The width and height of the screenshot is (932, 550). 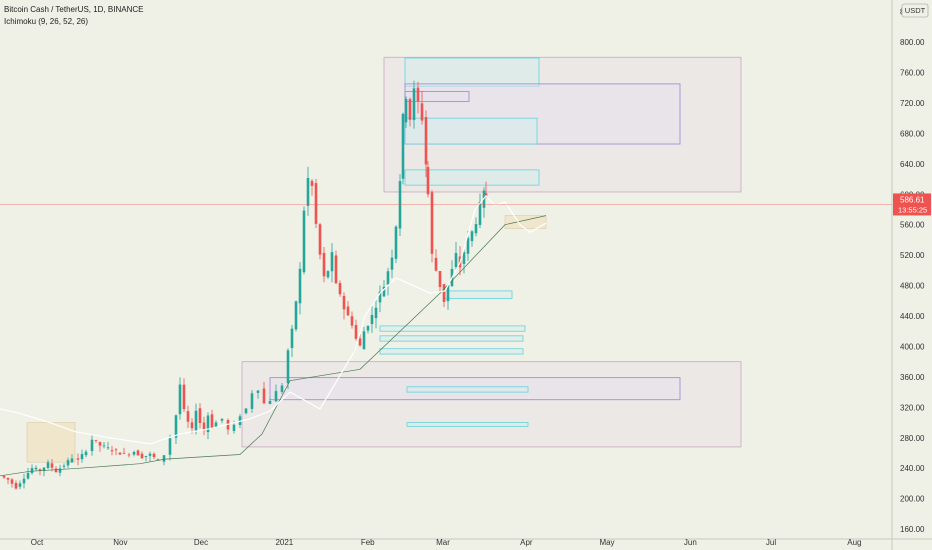 I want to click on y-tick-label: 240.00, so click(x=912, y=468).